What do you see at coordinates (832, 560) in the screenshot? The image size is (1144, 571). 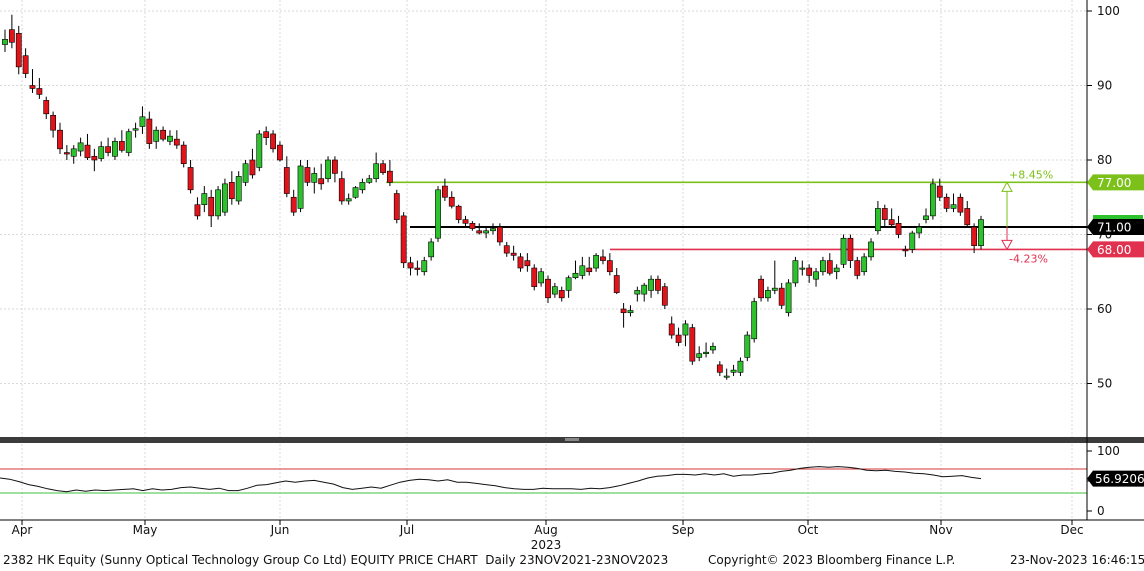 I see `copyright: Copyright© 2023 Bloomberg Finance L.P.` at bounding box center [832, 560].